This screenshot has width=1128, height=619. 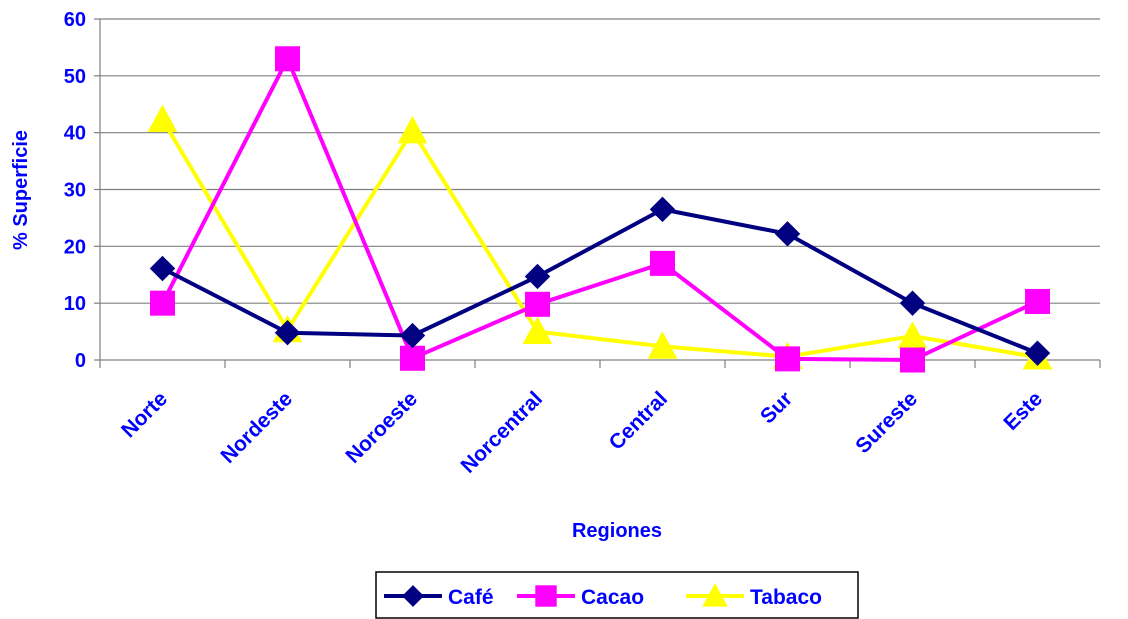 What do you see at coordinates (381, 427) in the screenshot?
I see `x-tick-label-noroeste: Noroeste` at bounding box center [381, 427].